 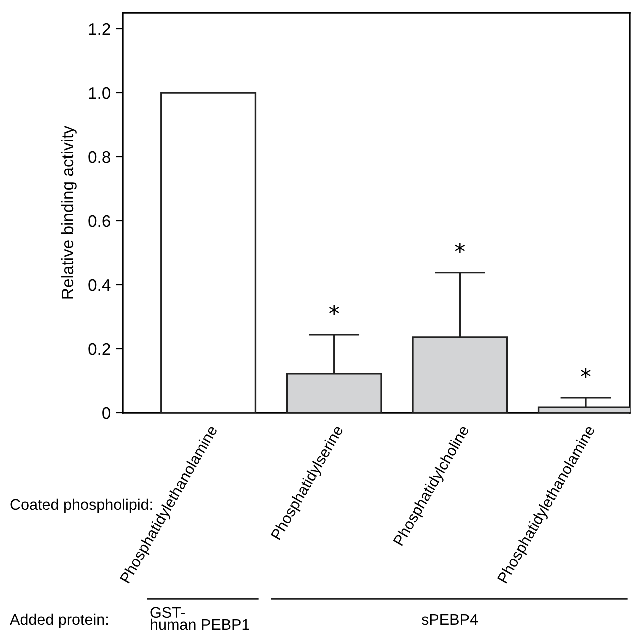 I want to click on y-axis-title: Relative binding activity, so click(x=69, y=212).